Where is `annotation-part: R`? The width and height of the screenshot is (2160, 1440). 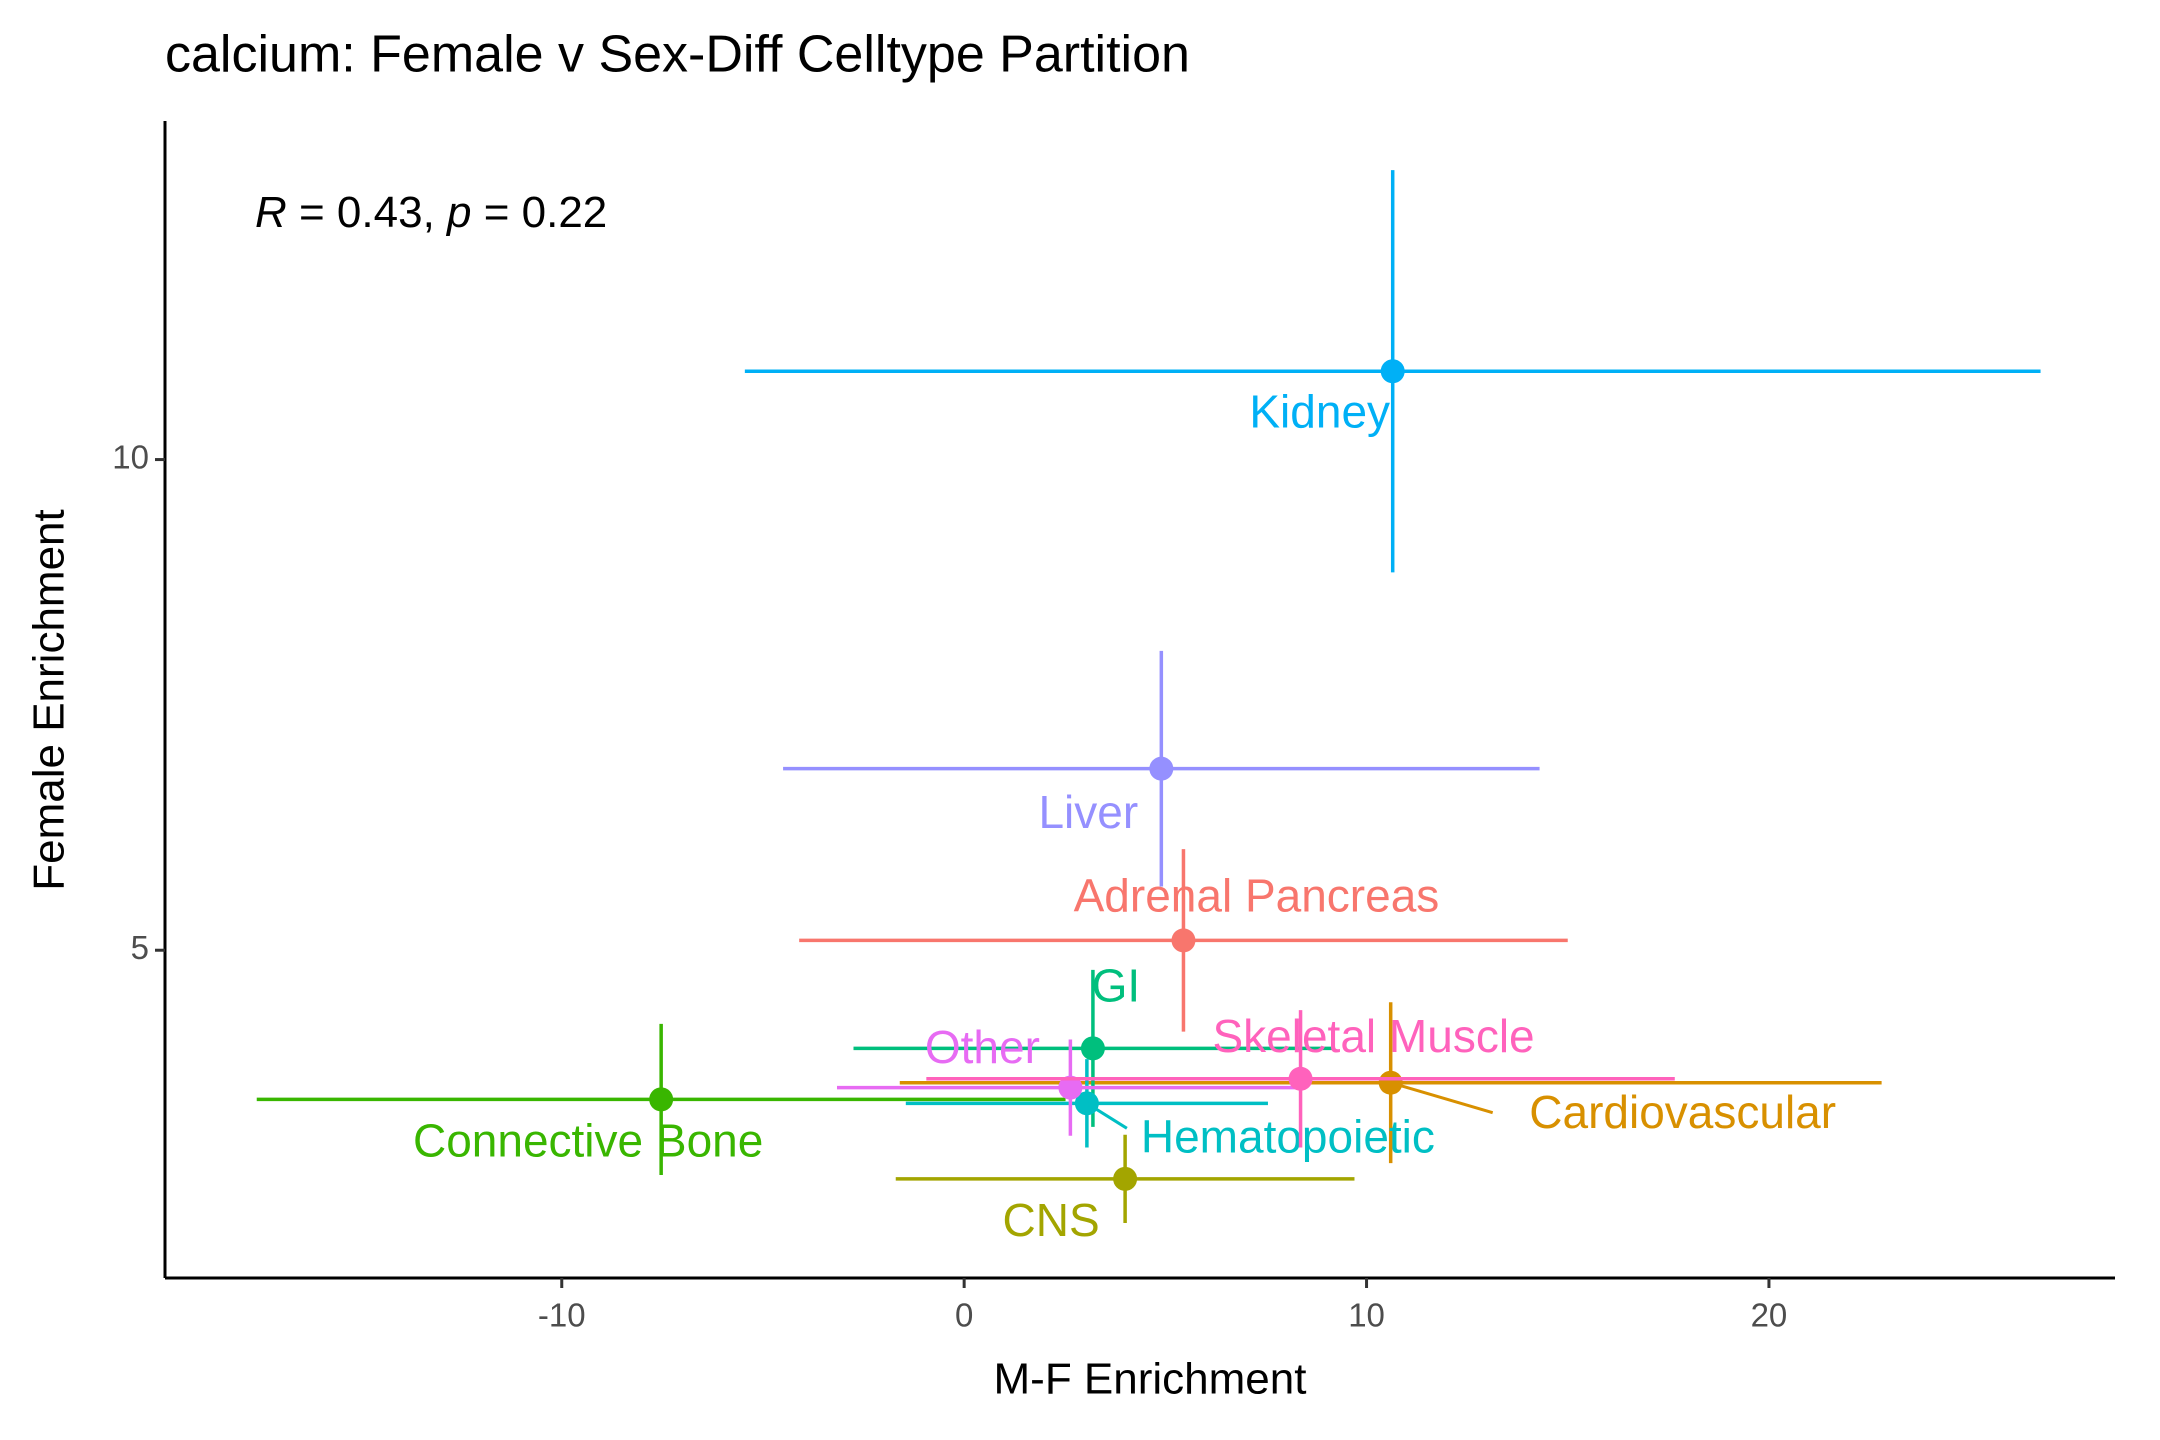
annotation-part: R is located at coordinates (271, 212).